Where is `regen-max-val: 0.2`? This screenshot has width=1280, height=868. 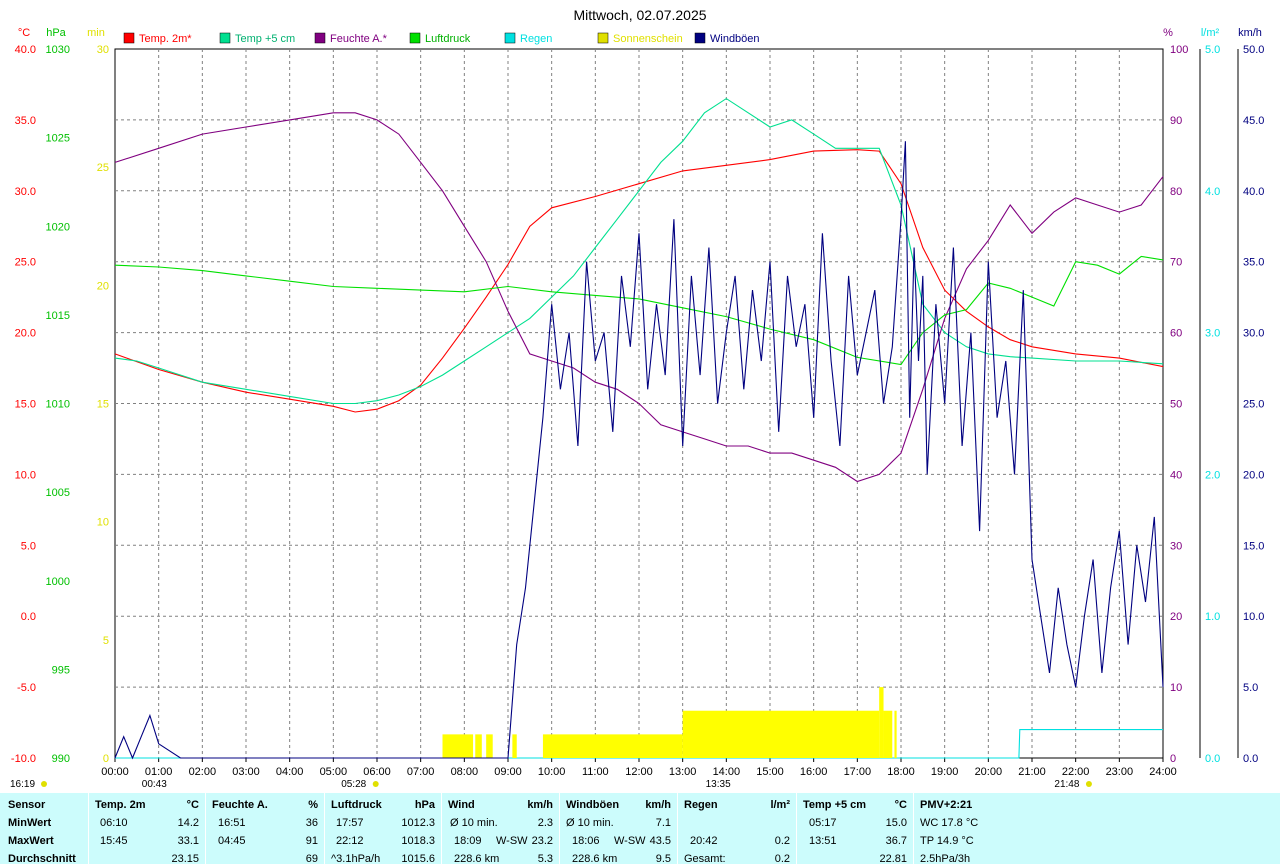 regen-max-val: 0.2 is located at coordinates (782, 841).